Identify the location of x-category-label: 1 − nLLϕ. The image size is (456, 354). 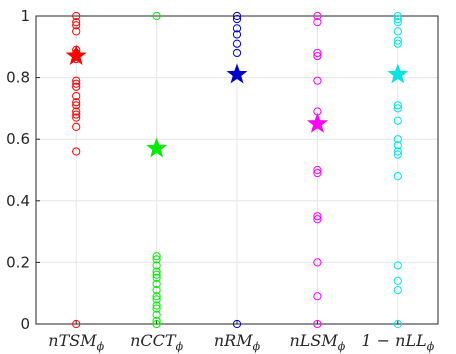
(397, 342).